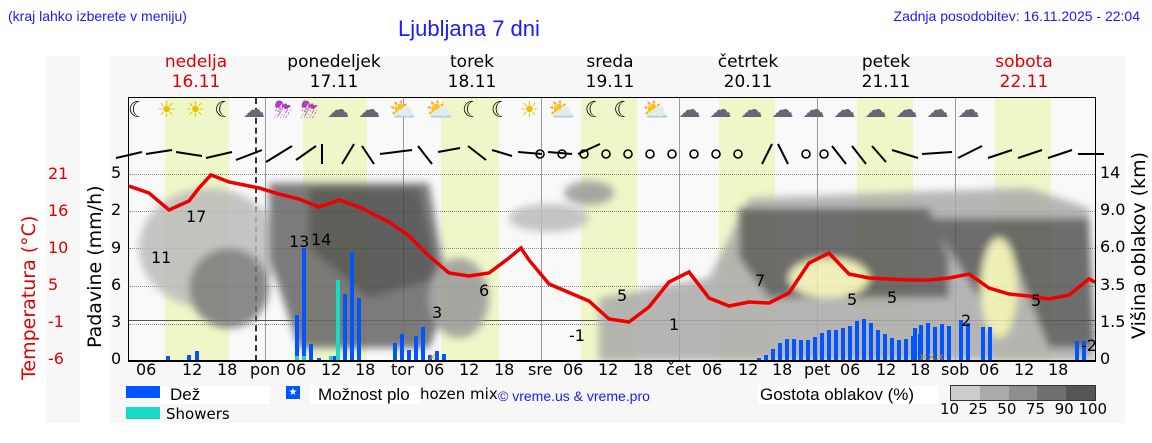  Describe the element at coordinates (97, 16) in the screenshot. I see `location-hint: (kraj lahko izberete v meniju)` at that location.